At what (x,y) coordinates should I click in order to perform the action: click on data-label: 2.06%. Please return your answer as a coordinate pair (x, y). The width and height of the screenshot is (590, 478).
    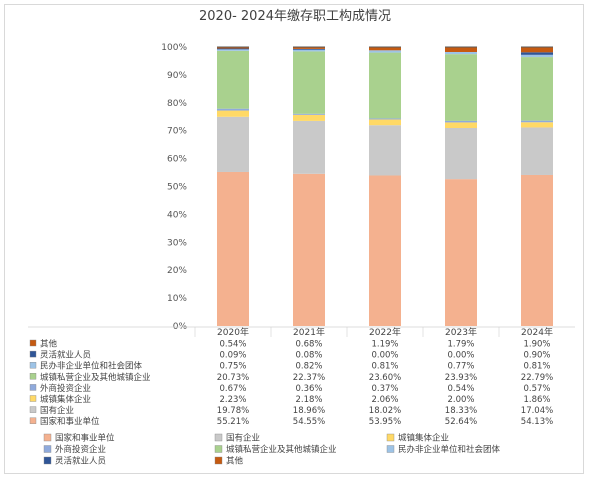
    Looking at the image, I should click on (384, 400).